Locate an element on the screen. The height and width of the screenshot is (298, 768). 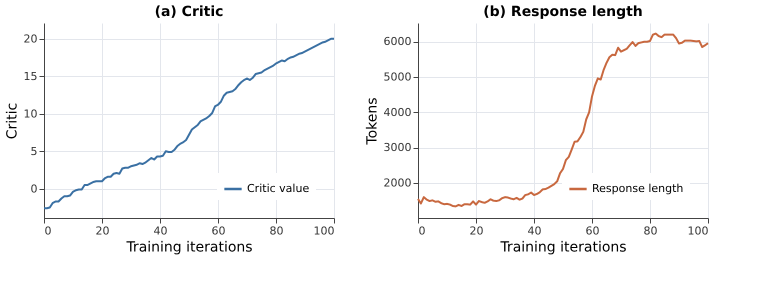
y-tick-label: 0 is located at coordinates (34, 189).